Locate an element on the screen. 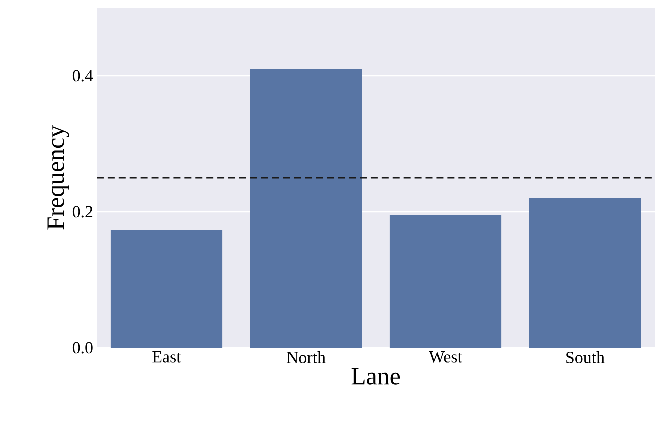 Image resolution: width=657 pixels, height=434 pixels. x-tick-label: West is located at coordinates (445, 357).